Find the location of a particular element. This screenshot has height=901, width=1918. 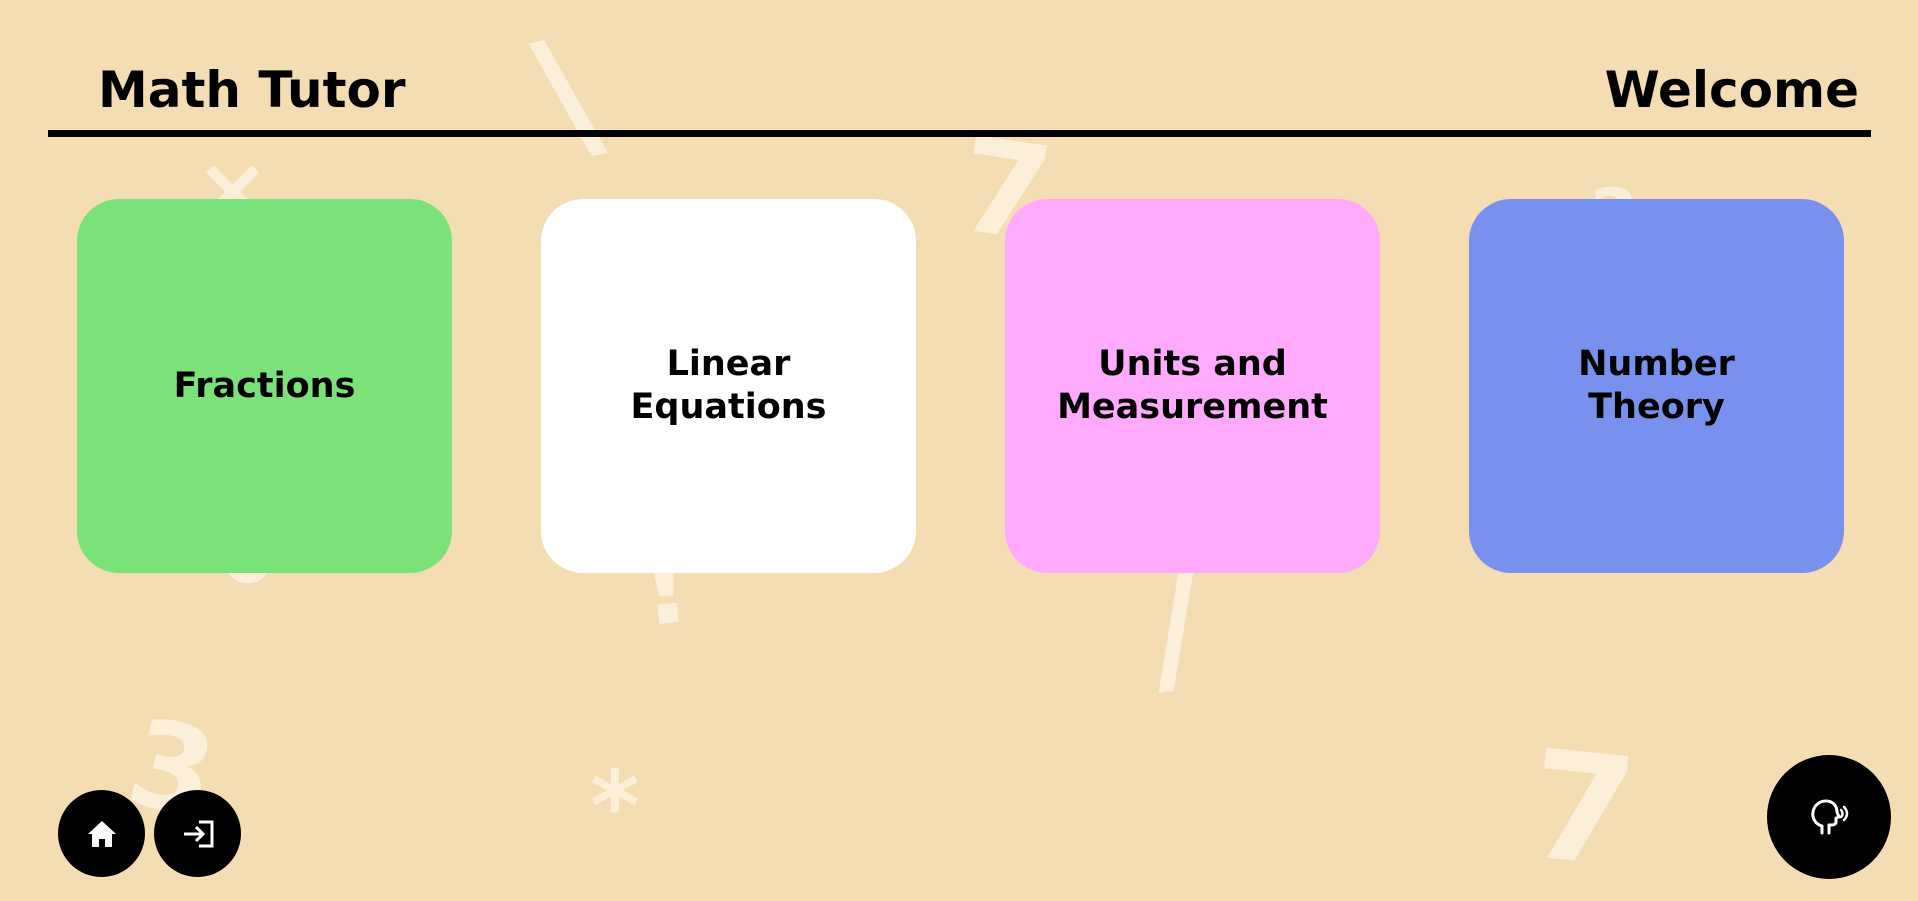

background-glyph: * is located at coordinates (615, 807).